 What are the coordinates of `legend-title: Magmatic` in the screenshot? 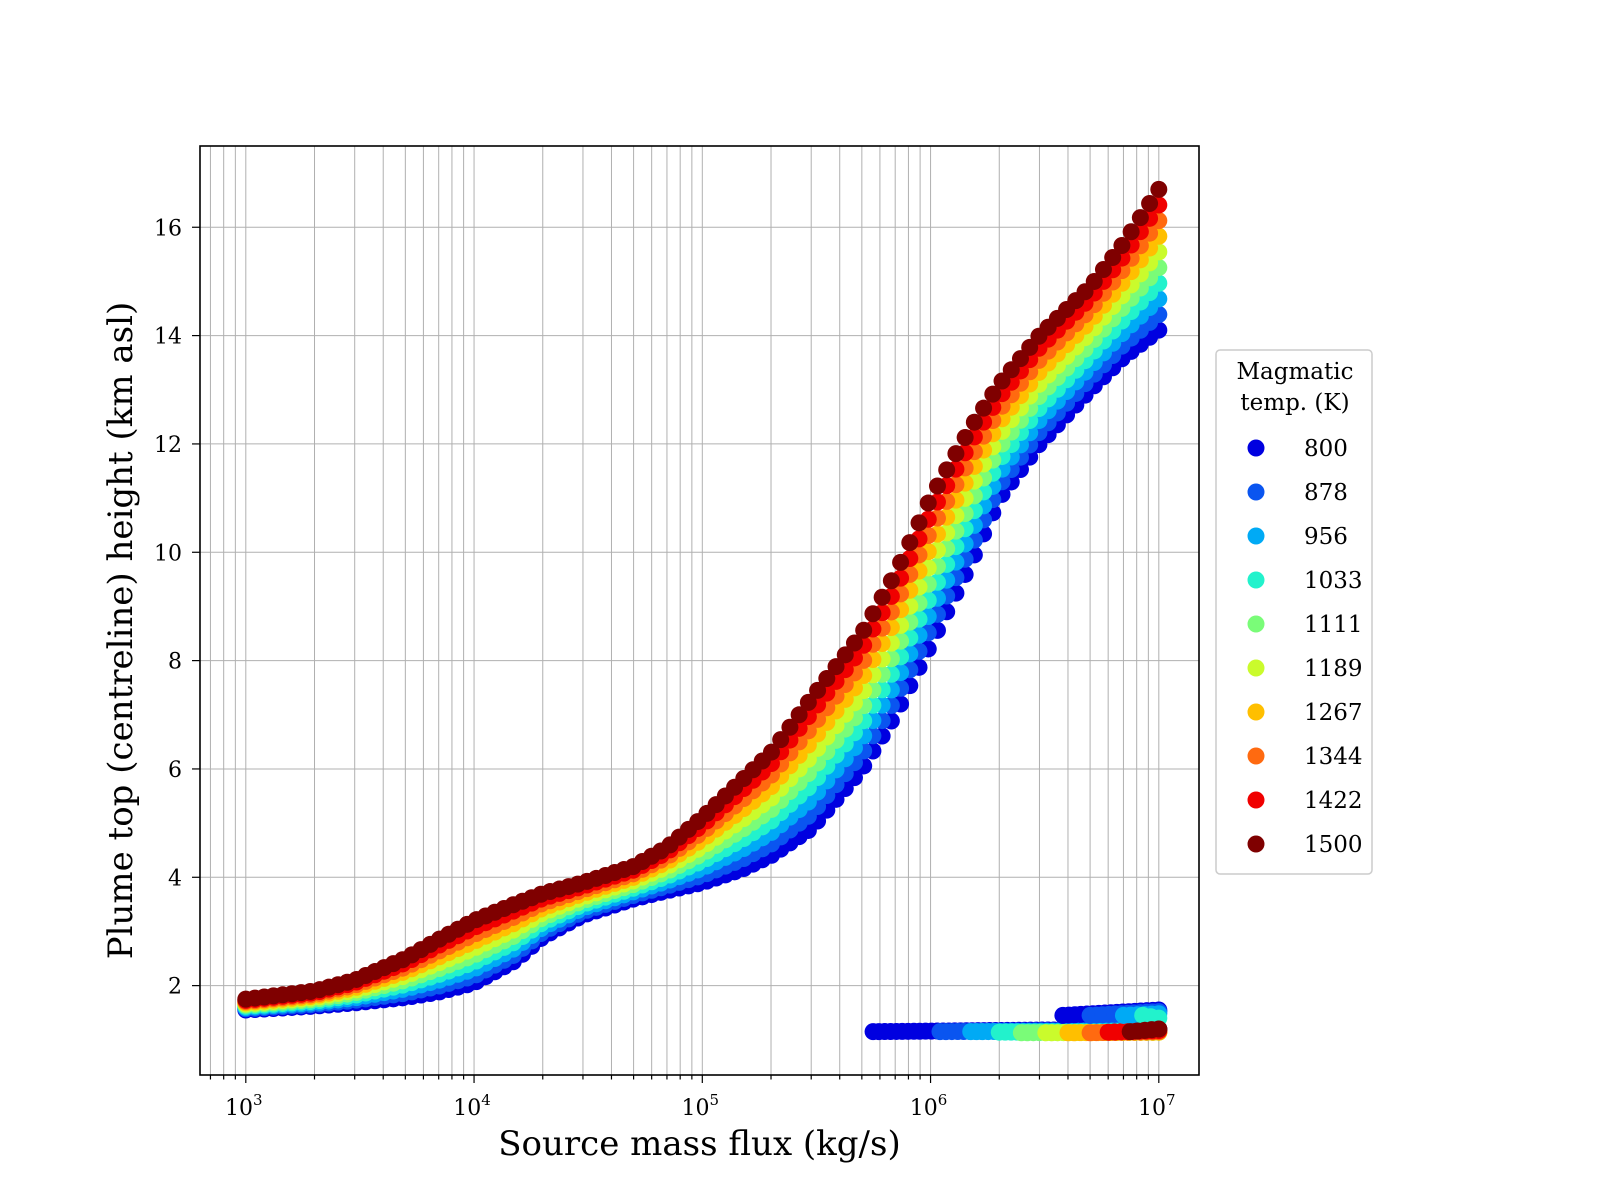 It's located at (1295, 372).